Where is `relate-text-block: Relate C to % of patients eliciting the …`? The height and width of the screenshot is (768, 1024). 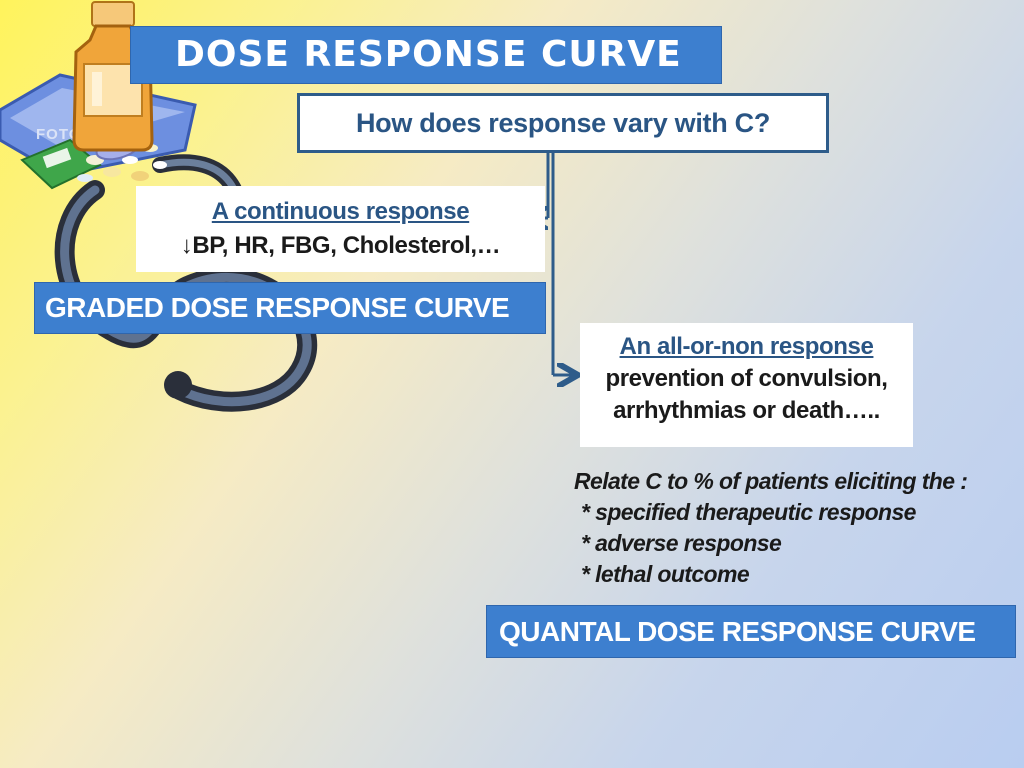 relate-text-block: Relate C to % of patients eliciting the … is located at coordinates (794, 528).